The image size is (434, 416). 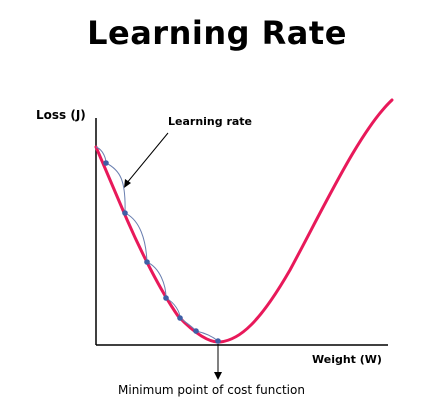 What do you see at coordinates (217, 33) in the screenshot?
I see `diagram-title: Learning Rate` at bounding box center [217, 33].